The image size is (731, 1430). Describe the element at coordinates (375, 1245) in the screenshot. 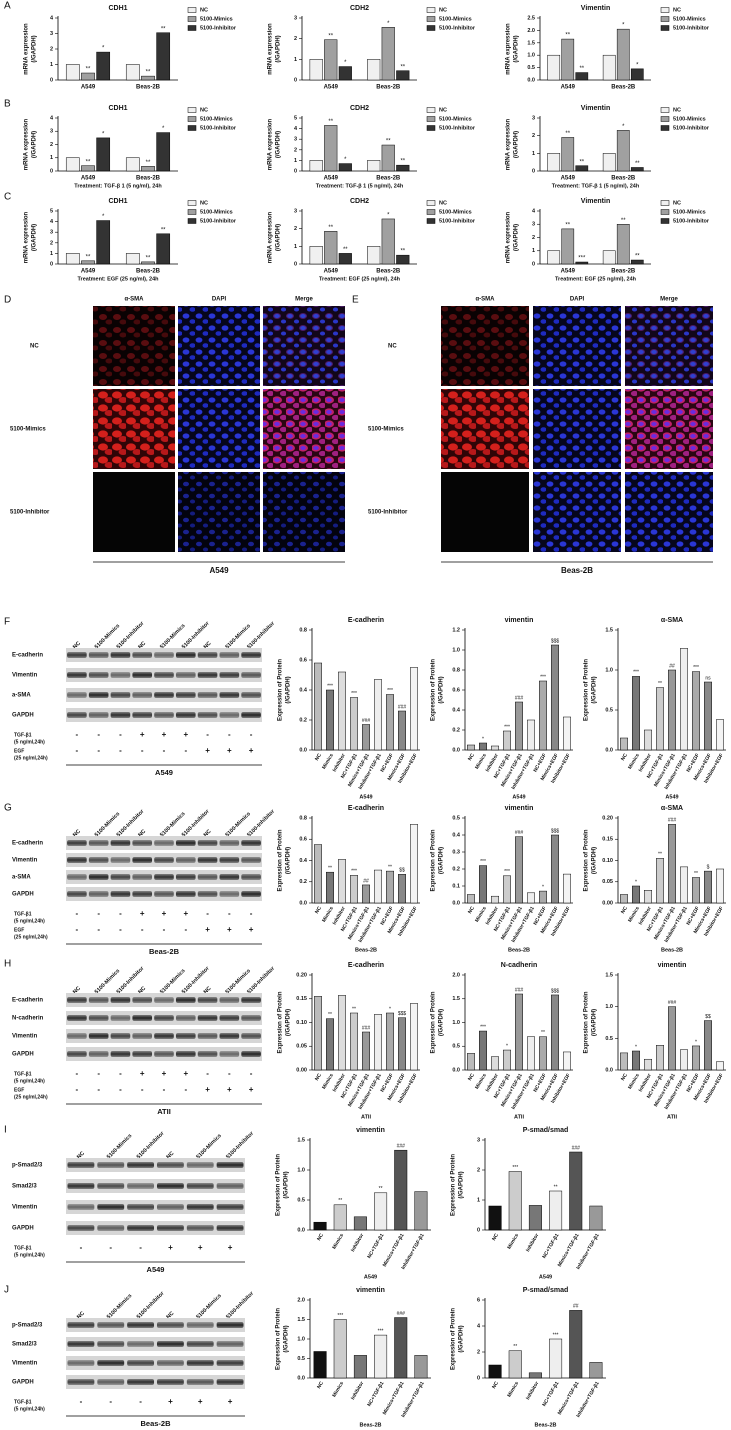

I see `x-tick-label: NC+TGF-β1` at that location.